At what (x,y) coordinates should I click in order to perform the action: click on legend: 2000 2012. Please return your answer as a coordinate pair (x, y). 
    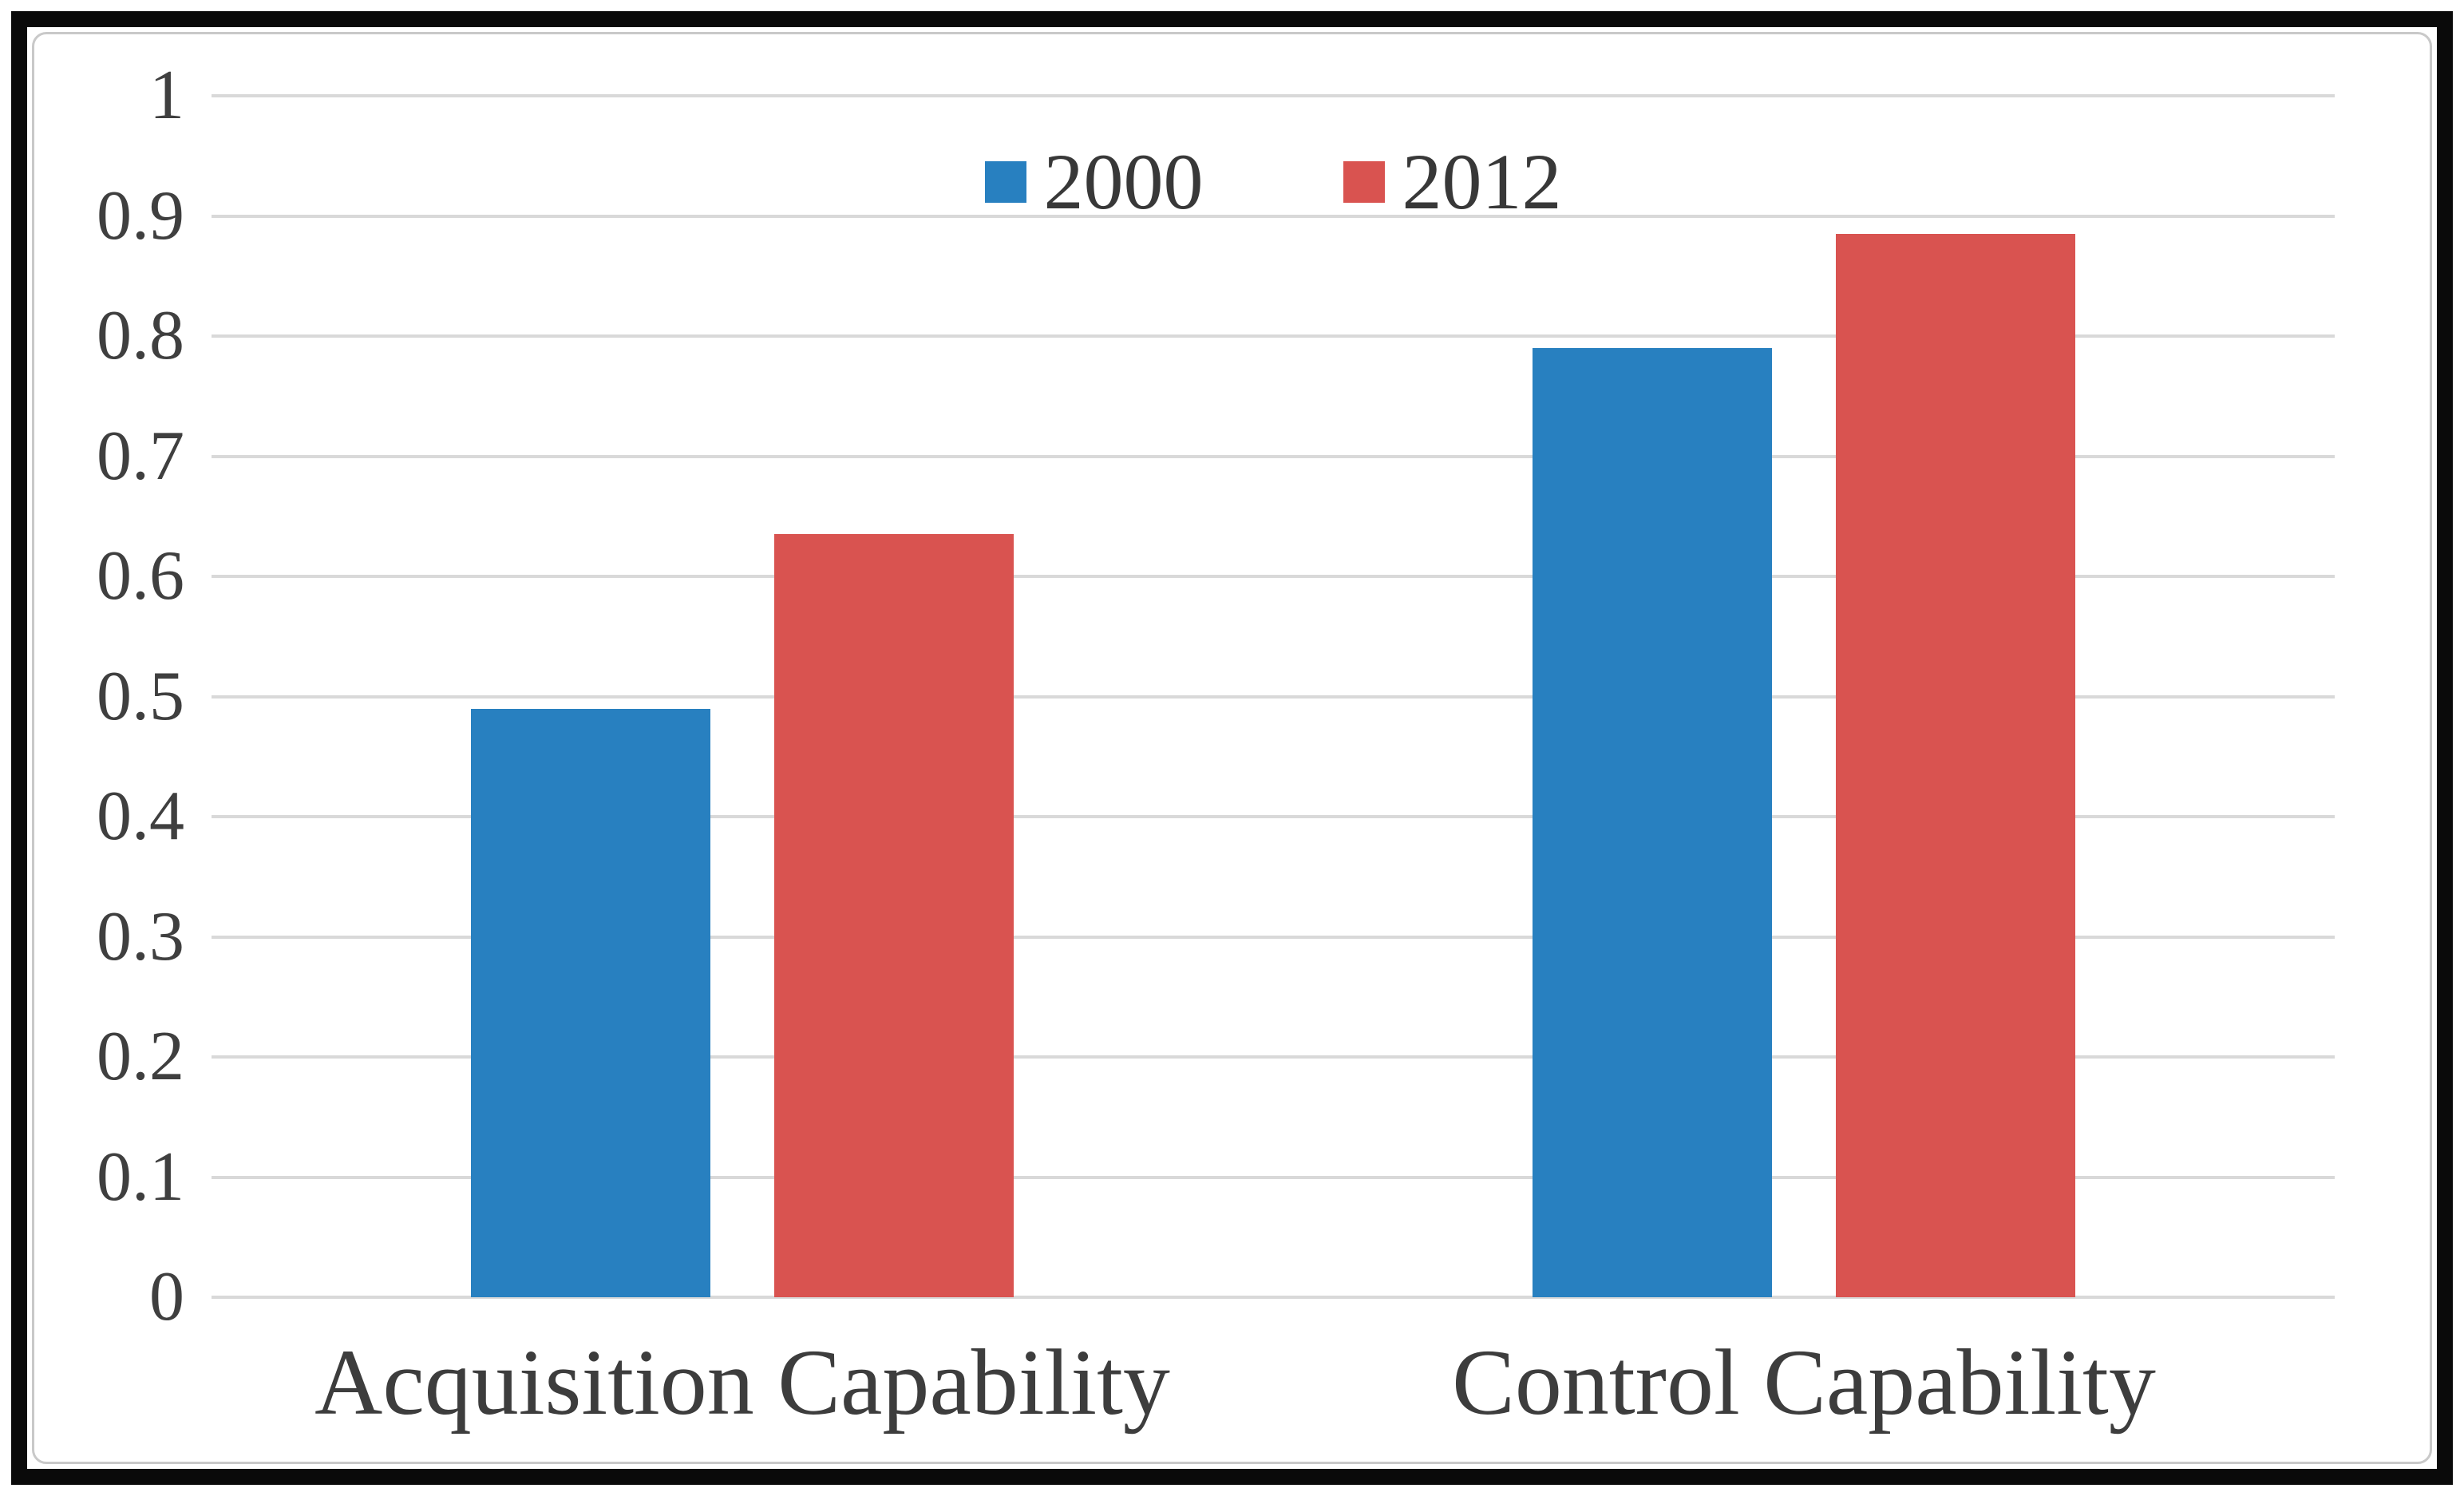
    Looking at the image, I should click on (1273, 182).